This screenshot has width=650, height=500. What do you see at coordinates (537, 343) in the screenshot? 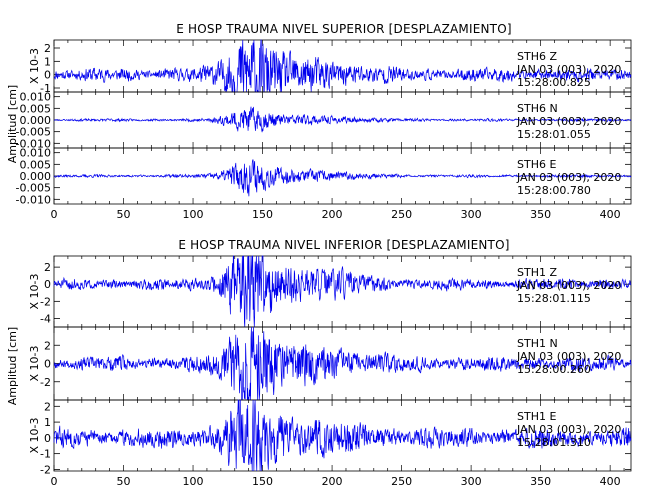
I see `station-label: STH1 N` at bounding box center [537, 343].